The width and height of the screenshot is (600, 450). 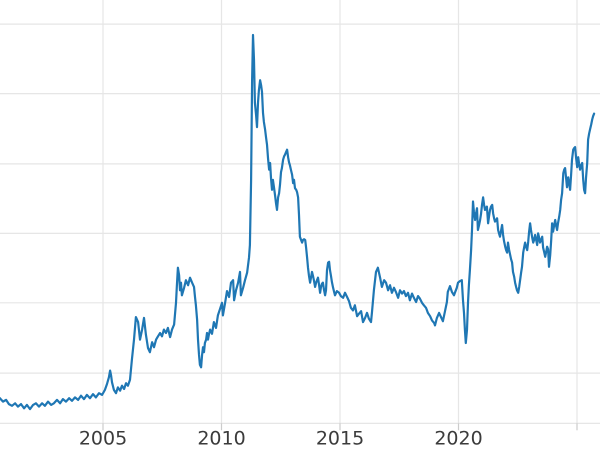 What do you see at coordinates (340, 427) in the screenshot?
I see `x-axis-ticks` at bounding box center [340, 427].